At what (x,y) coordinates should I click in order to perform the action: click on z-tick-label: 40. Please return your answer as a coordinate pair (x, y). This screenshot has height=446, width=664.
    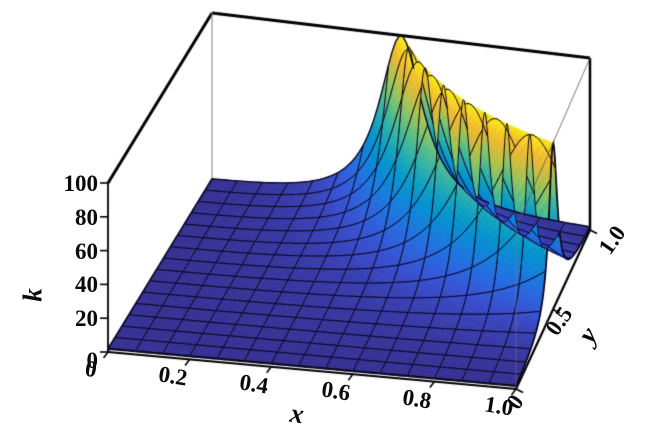
    Looking at the image, I should click on (86, 285).